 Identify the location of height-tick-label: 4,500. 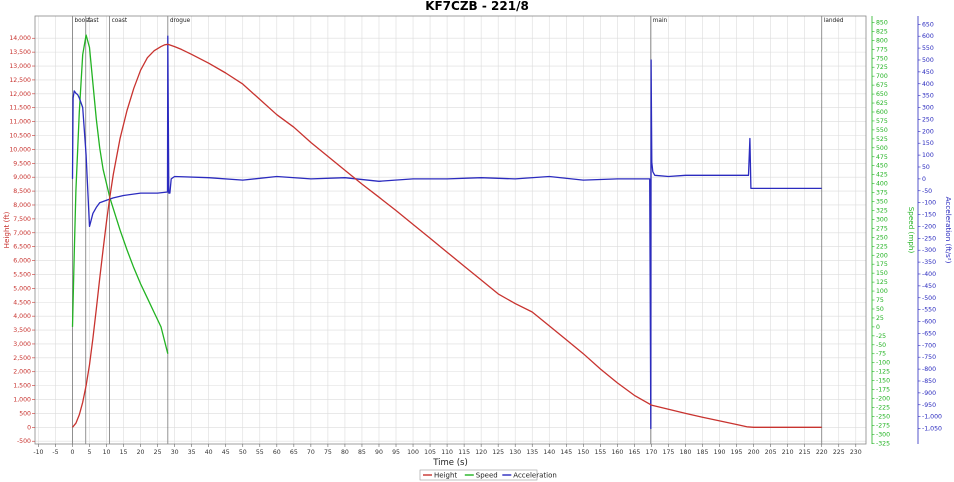
(22, 302).